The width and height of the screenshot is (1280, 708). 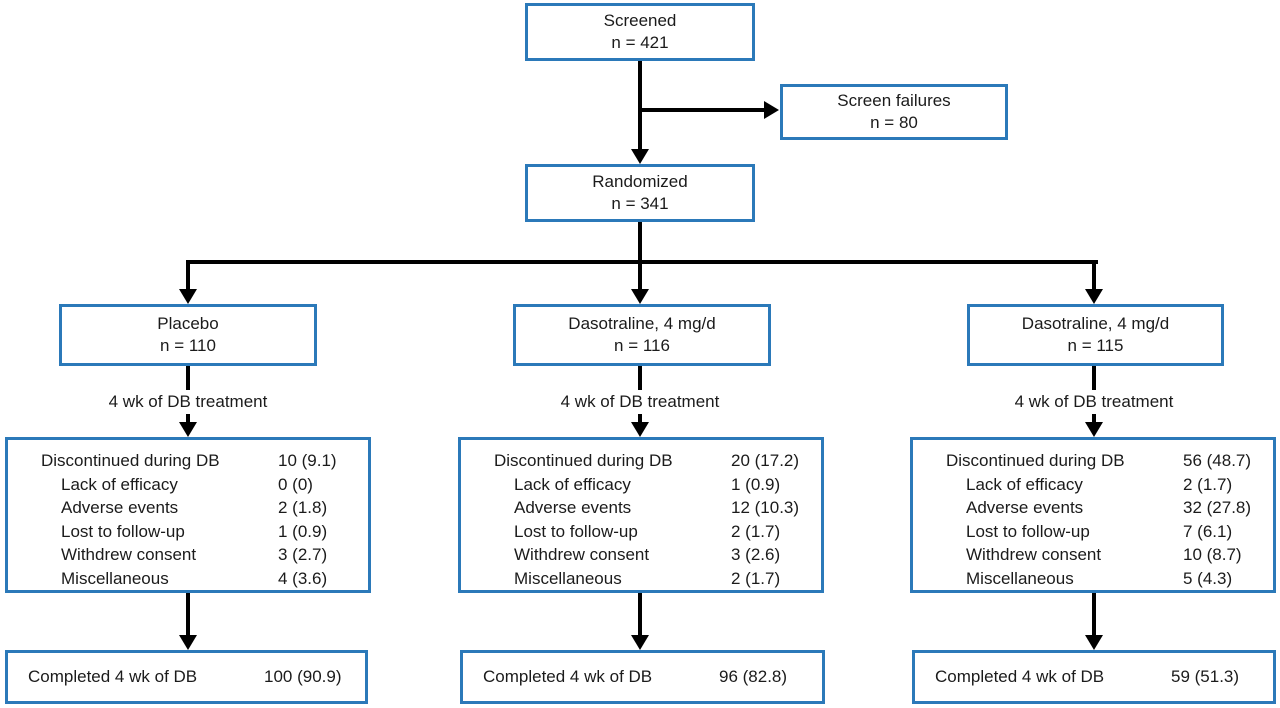 I want to click on connector-discontinued-completed-right, so click(x=1094, y=614).